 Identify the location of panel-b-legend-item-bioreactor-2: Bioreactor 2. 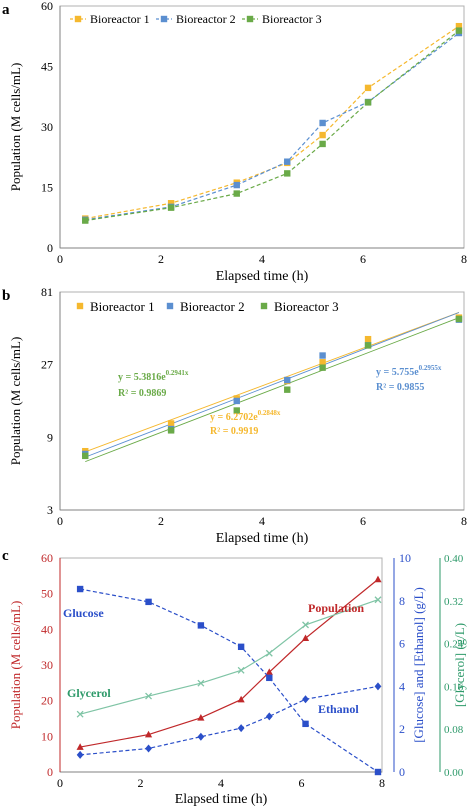
(205, 306).